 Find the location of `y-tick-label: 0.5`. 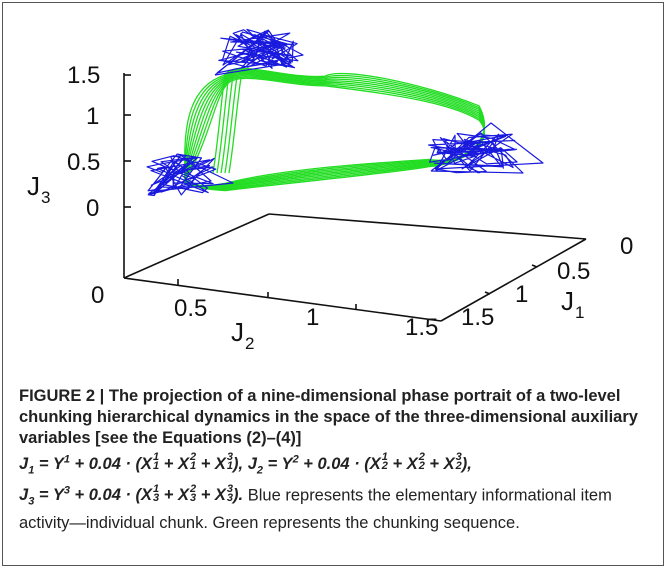

y-tick-label: 0.5 is located at coordinates (573, 271).